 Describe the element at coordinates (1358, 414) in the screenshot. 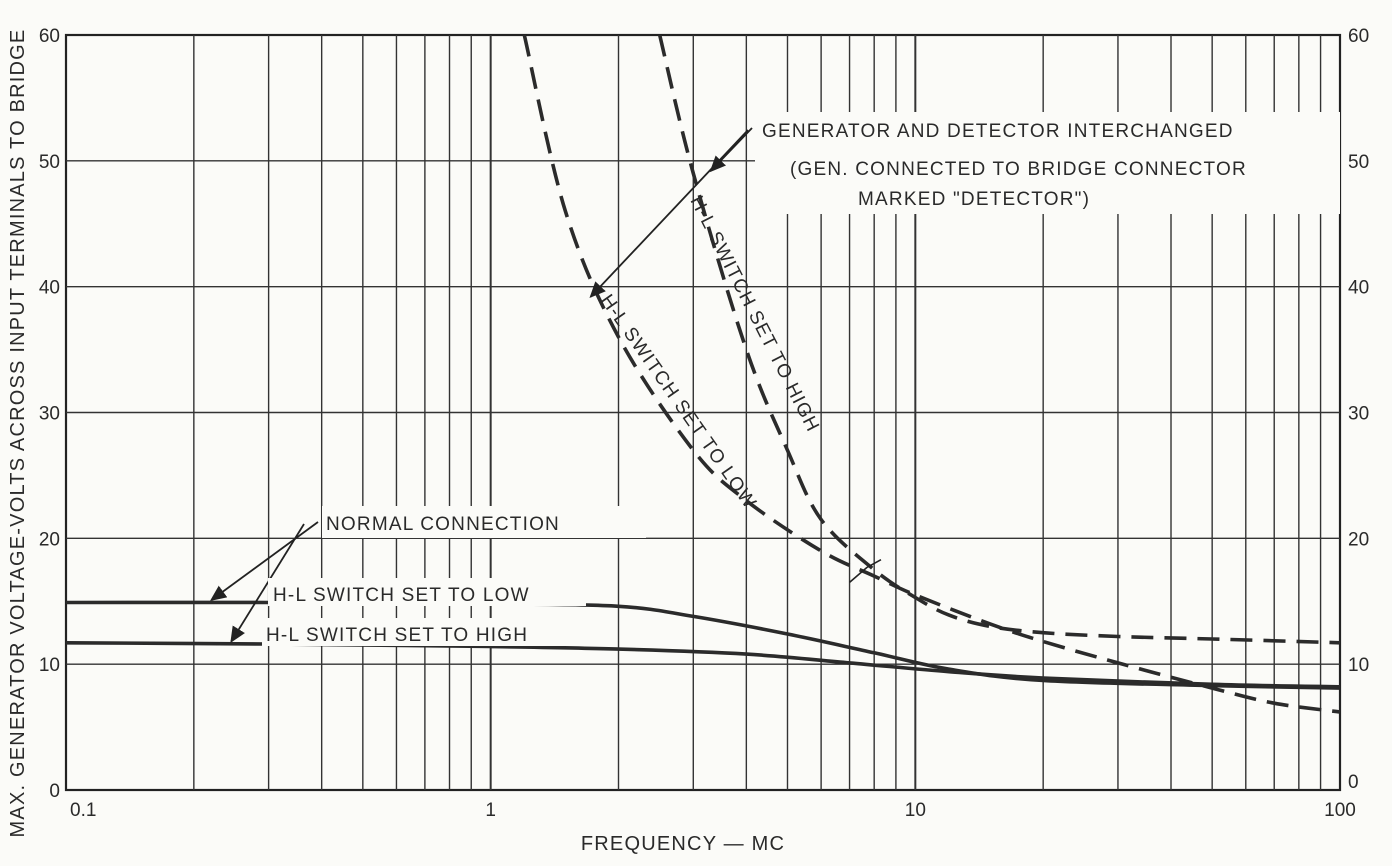

I see `y-tick-label-right: 30` at that location.